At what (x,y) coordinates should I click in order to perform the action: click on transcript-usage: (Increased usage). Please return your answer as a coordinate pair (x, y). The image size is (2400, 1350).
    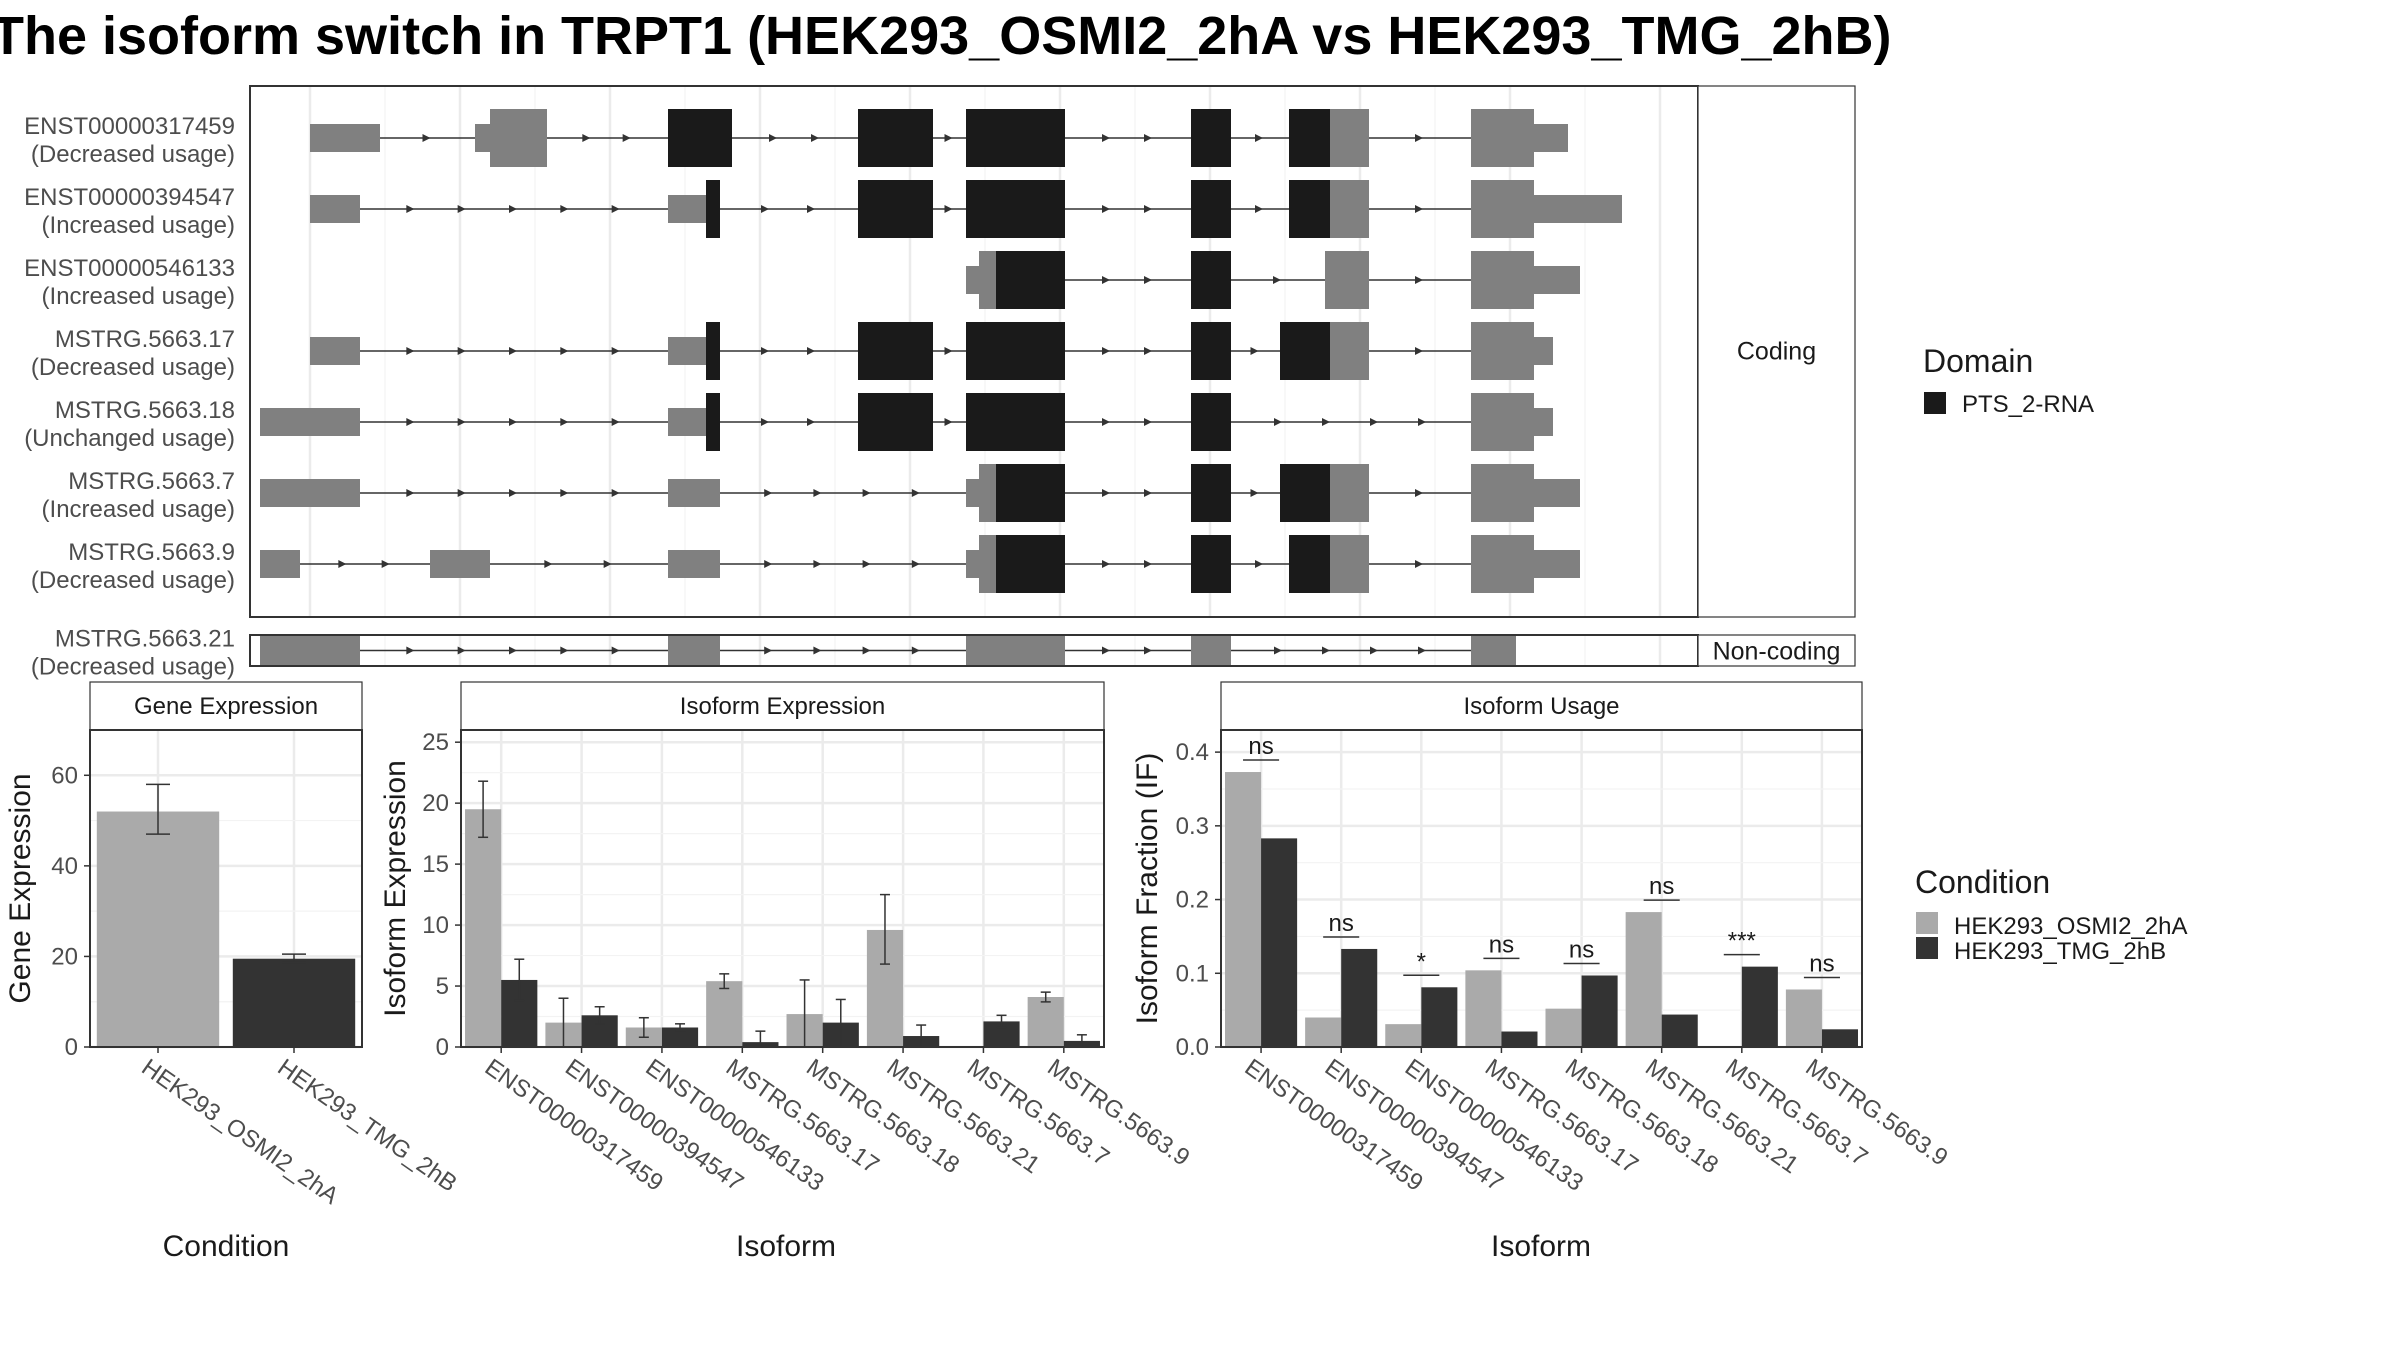
    Looking at the image, I should click on (138, 509).